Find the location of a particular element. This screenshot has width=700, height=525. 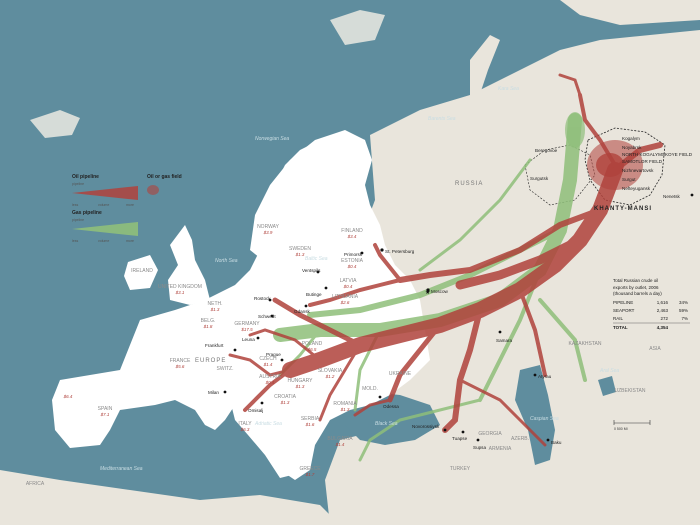

gdp-norway: $3.9 is located at coordinates (268, 232).